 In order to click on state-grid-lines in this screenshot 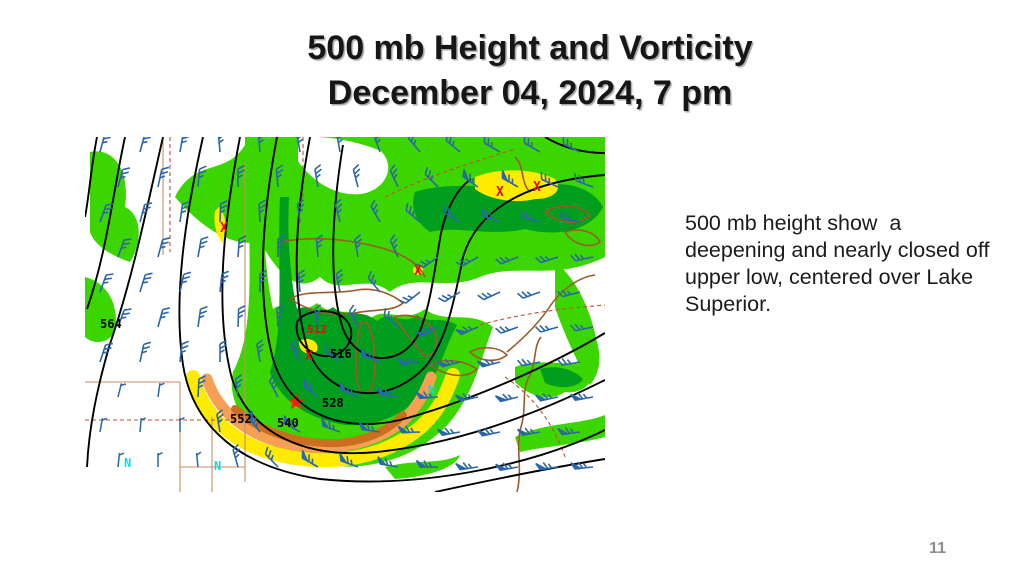, I will do `click(165, 314)`.